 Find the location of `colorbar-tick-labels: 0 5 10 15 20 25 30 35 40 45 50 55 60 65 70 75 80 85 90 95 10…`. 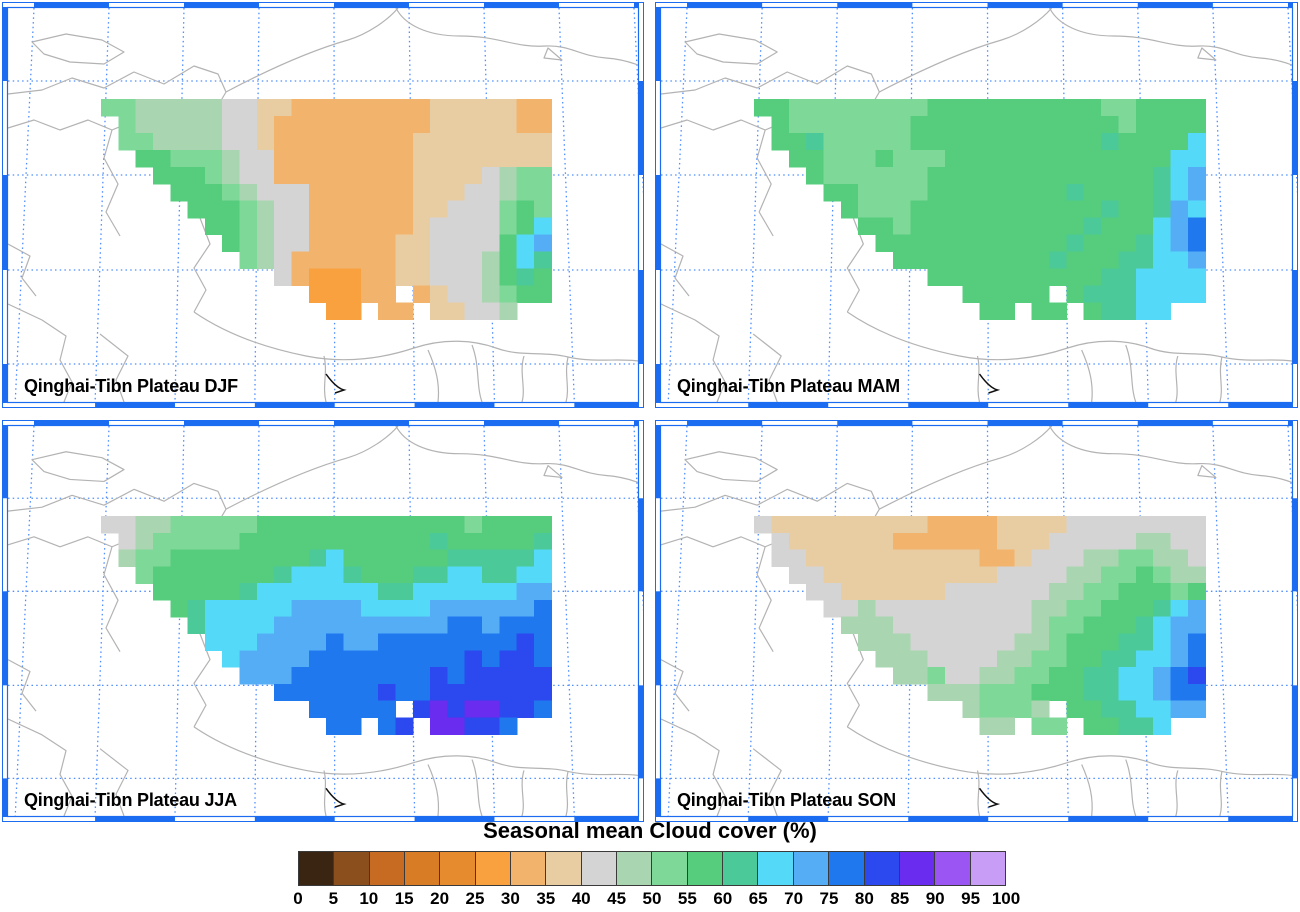

colorbar-tick-labels: 0 5 10 15 20 25 30 35 40 45 50 55 60 65 70 75 80 85 90 95 10… is located at coordinates (650, 900).